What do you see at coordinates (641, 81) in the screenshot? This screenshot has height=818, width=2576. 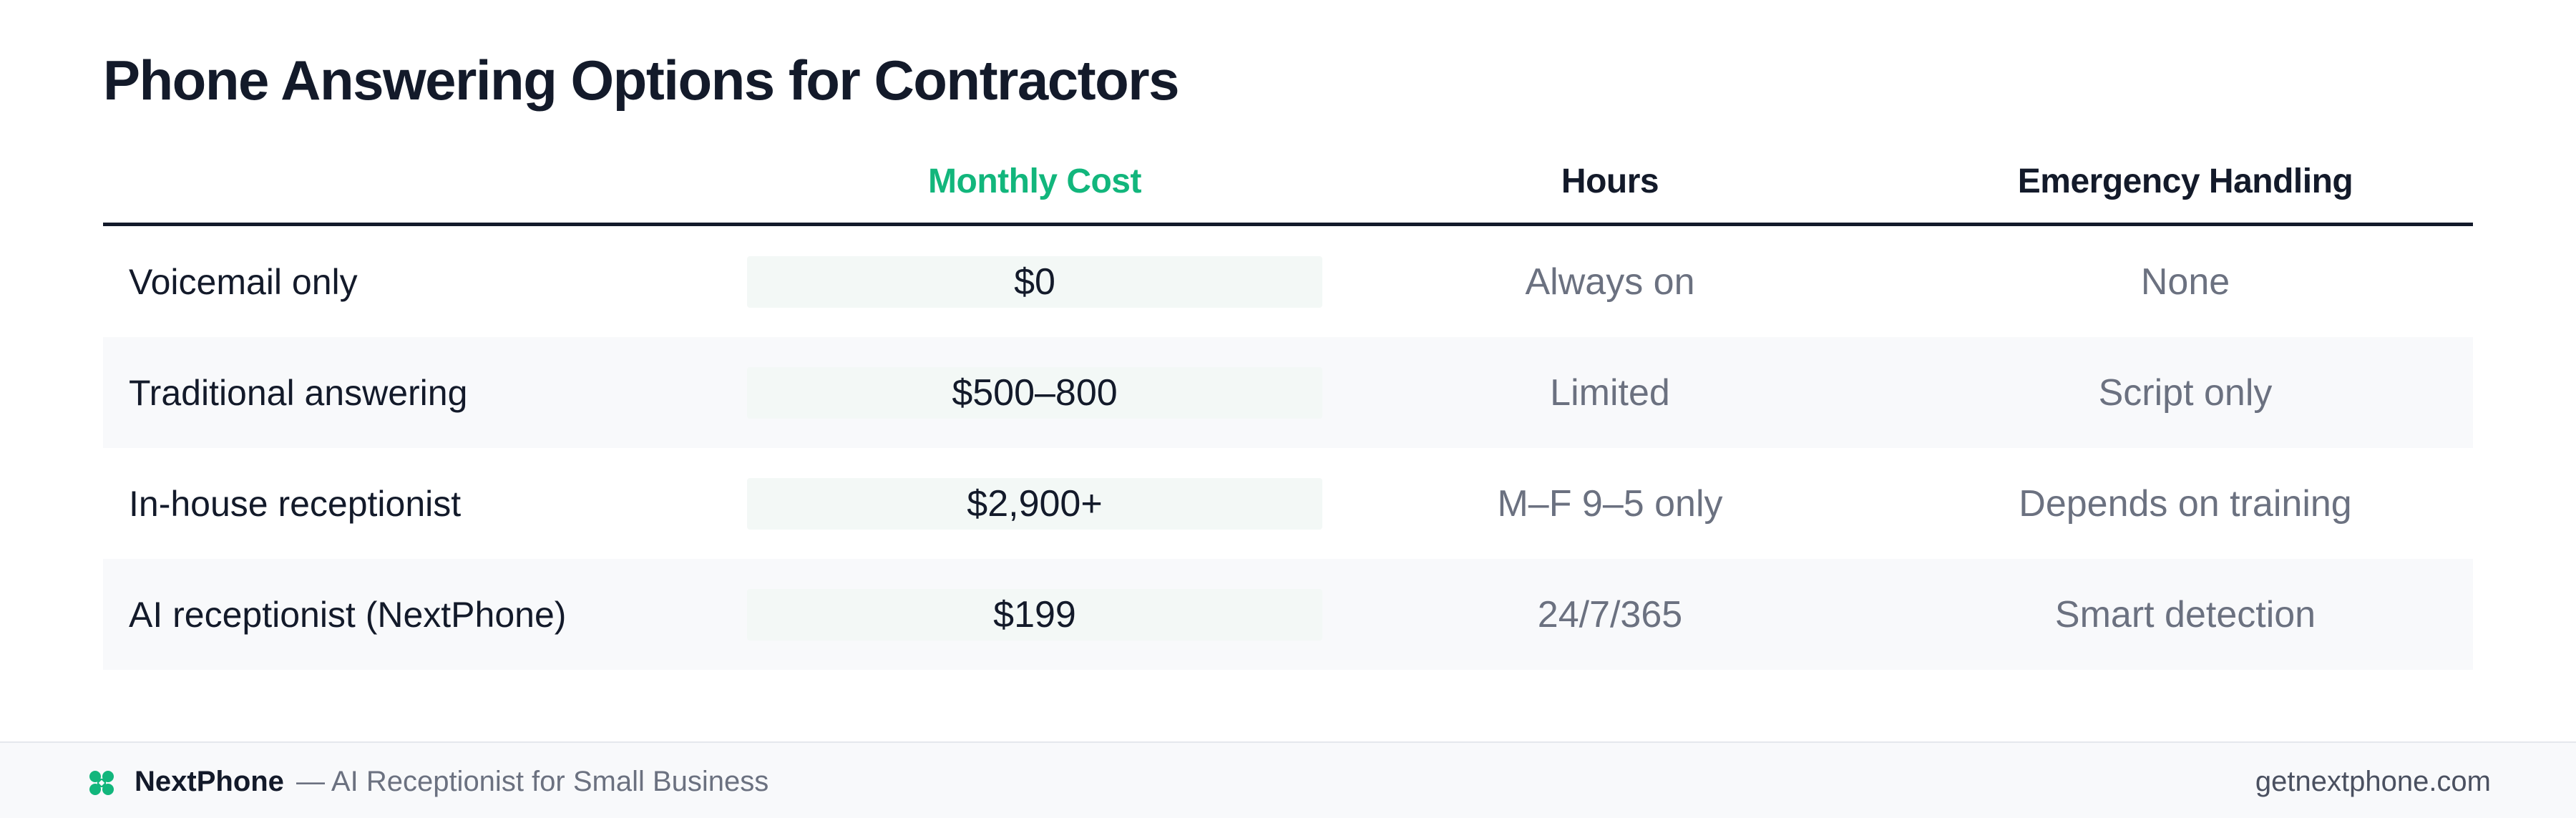 I see `page-title: Phone Answering Options for Contractors` at bounding box center [641, 81].